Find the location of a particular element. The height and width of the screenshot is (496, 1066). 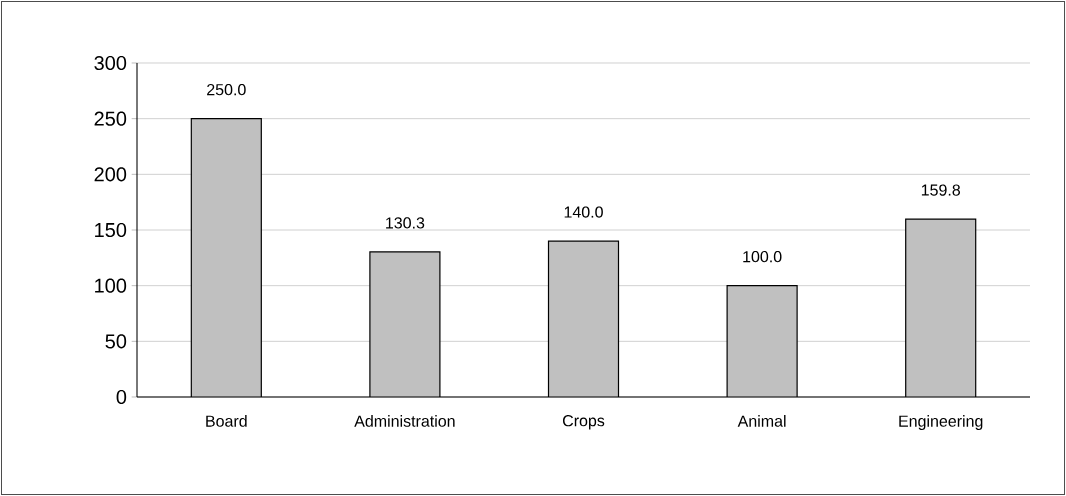

y-tick-label: 300 is located at coordinates (110, 63).